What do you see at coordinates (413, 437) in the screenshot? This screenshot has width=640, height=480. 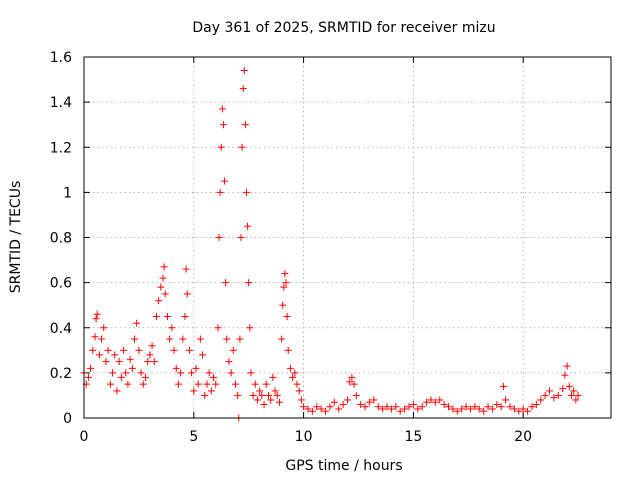 I see `x-tick-label: 15` at bounding box center [413, 437].